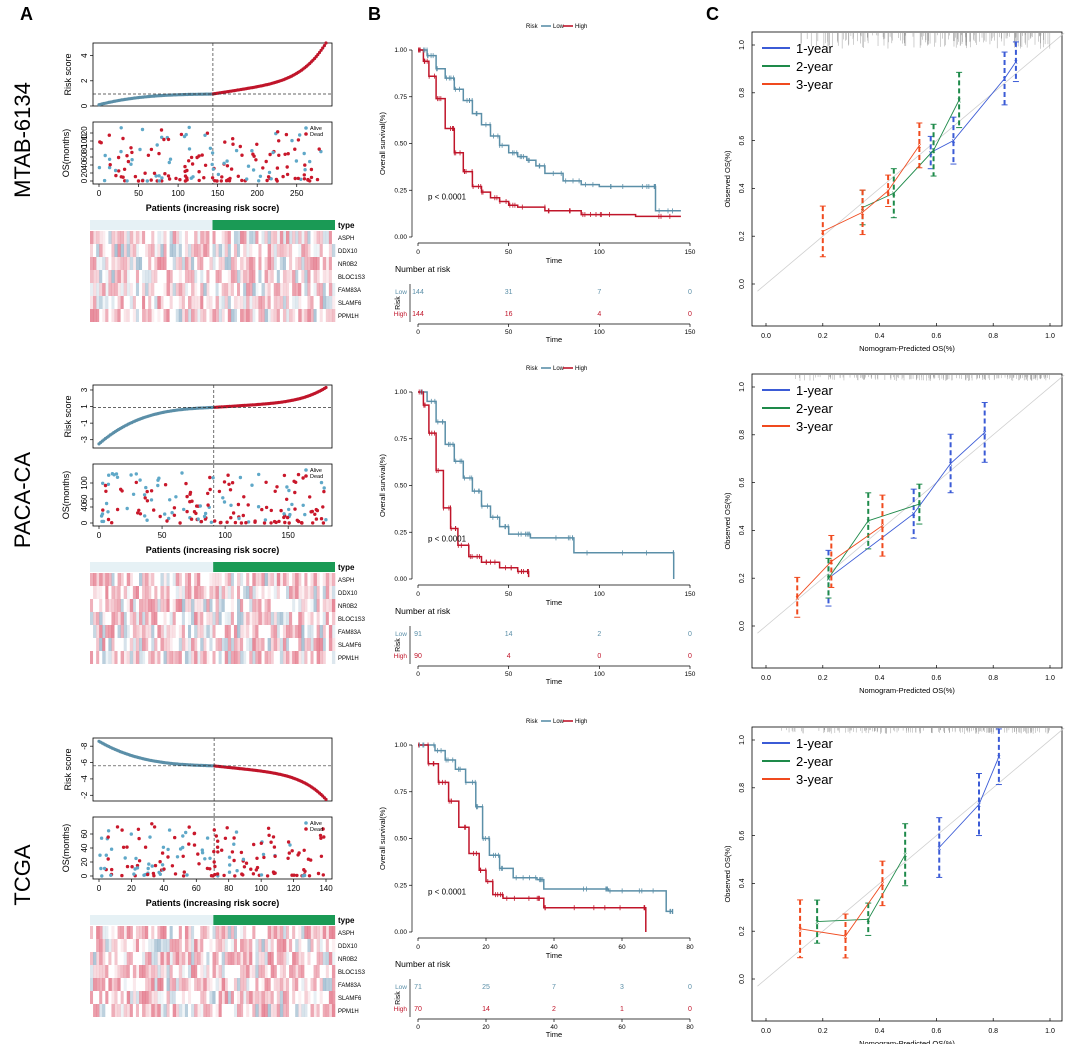 This screenshot has width=1065, height=1044. Describe the element at coordinates (907, 1041) in the screenshot. I see `calibration-xlabel: Nomogram-Predicted OS(%)` at that location.